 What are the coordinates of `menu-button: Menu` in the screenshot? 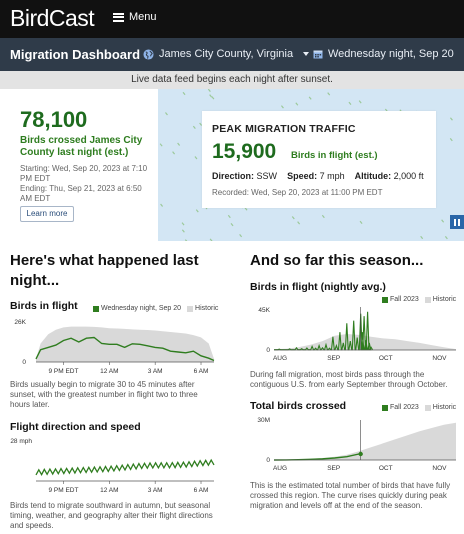 It's located at (135, 17).